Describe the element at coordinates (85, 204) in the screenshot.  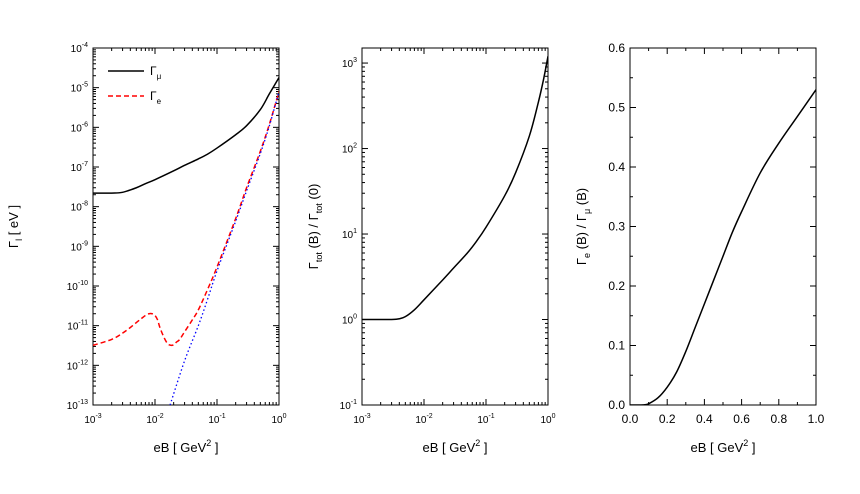
I see `y-tick-exponent: -8` at that location.